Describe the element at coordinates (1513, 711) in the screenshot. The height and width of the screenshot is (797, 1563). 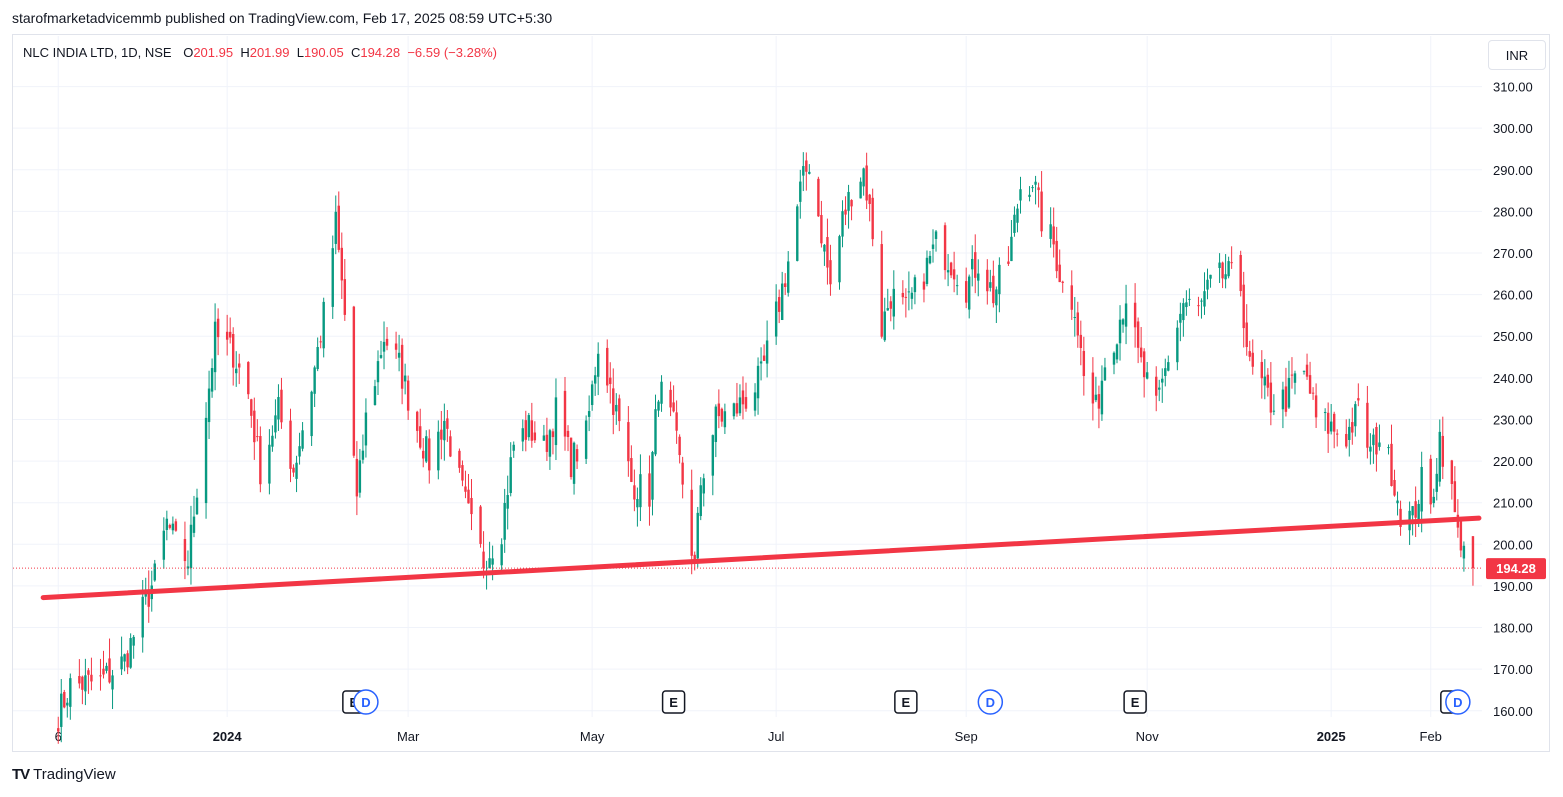
I see `price-tick-label: 160.00` at that location.